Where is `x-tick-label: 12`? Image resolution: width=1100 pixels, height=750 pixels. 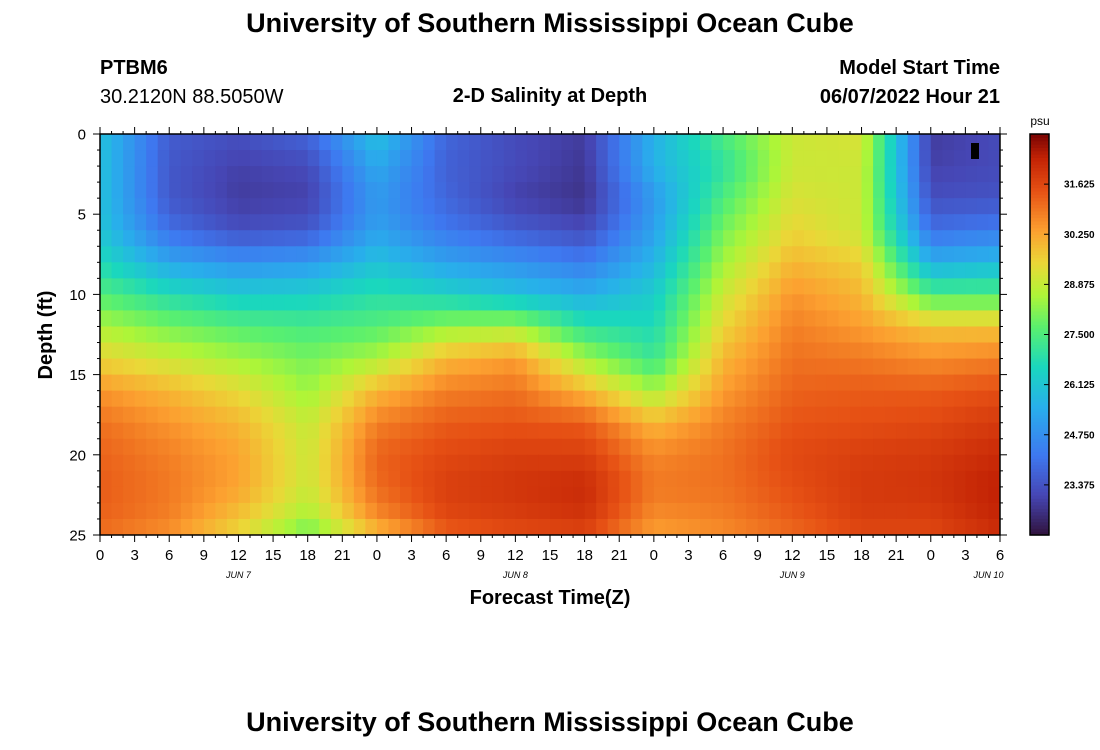 x-tick-label: 12 is located at coordinates (792, 555).